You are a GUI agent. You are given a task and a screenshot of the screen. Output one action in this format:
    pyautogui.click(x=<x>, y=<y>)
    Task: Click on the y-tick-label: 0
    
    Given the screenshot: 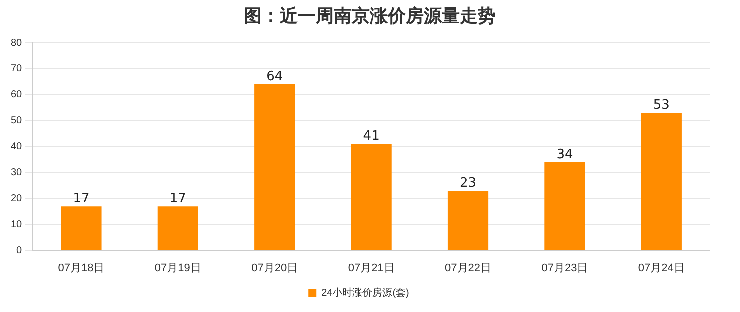 What is the action you would take?
    pyautogui.click(x=19, y=251)
    